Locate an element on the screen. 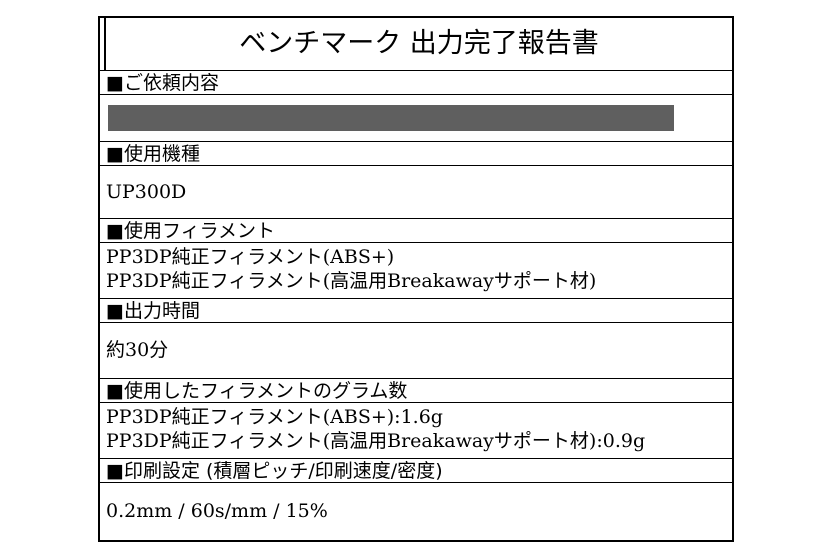 The height and width of the screenshot is (558, 840). section-value-print-settings: 0.2mm / 60s/mm / 15% is located at coordinates (416, 511).